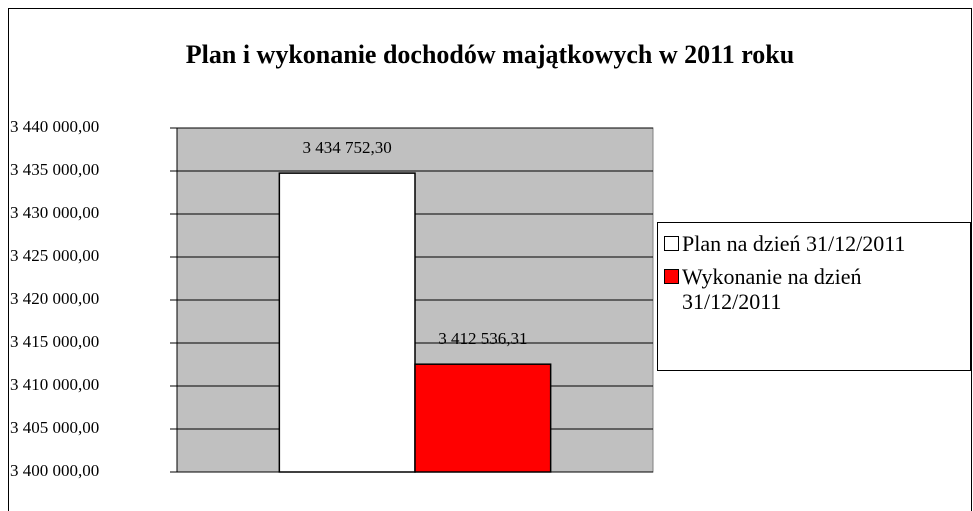 The width and height of the screenshot is (973, 511). I want to click on legend-entry: Plan na dzień 31/12/2011, so click(814, 243).